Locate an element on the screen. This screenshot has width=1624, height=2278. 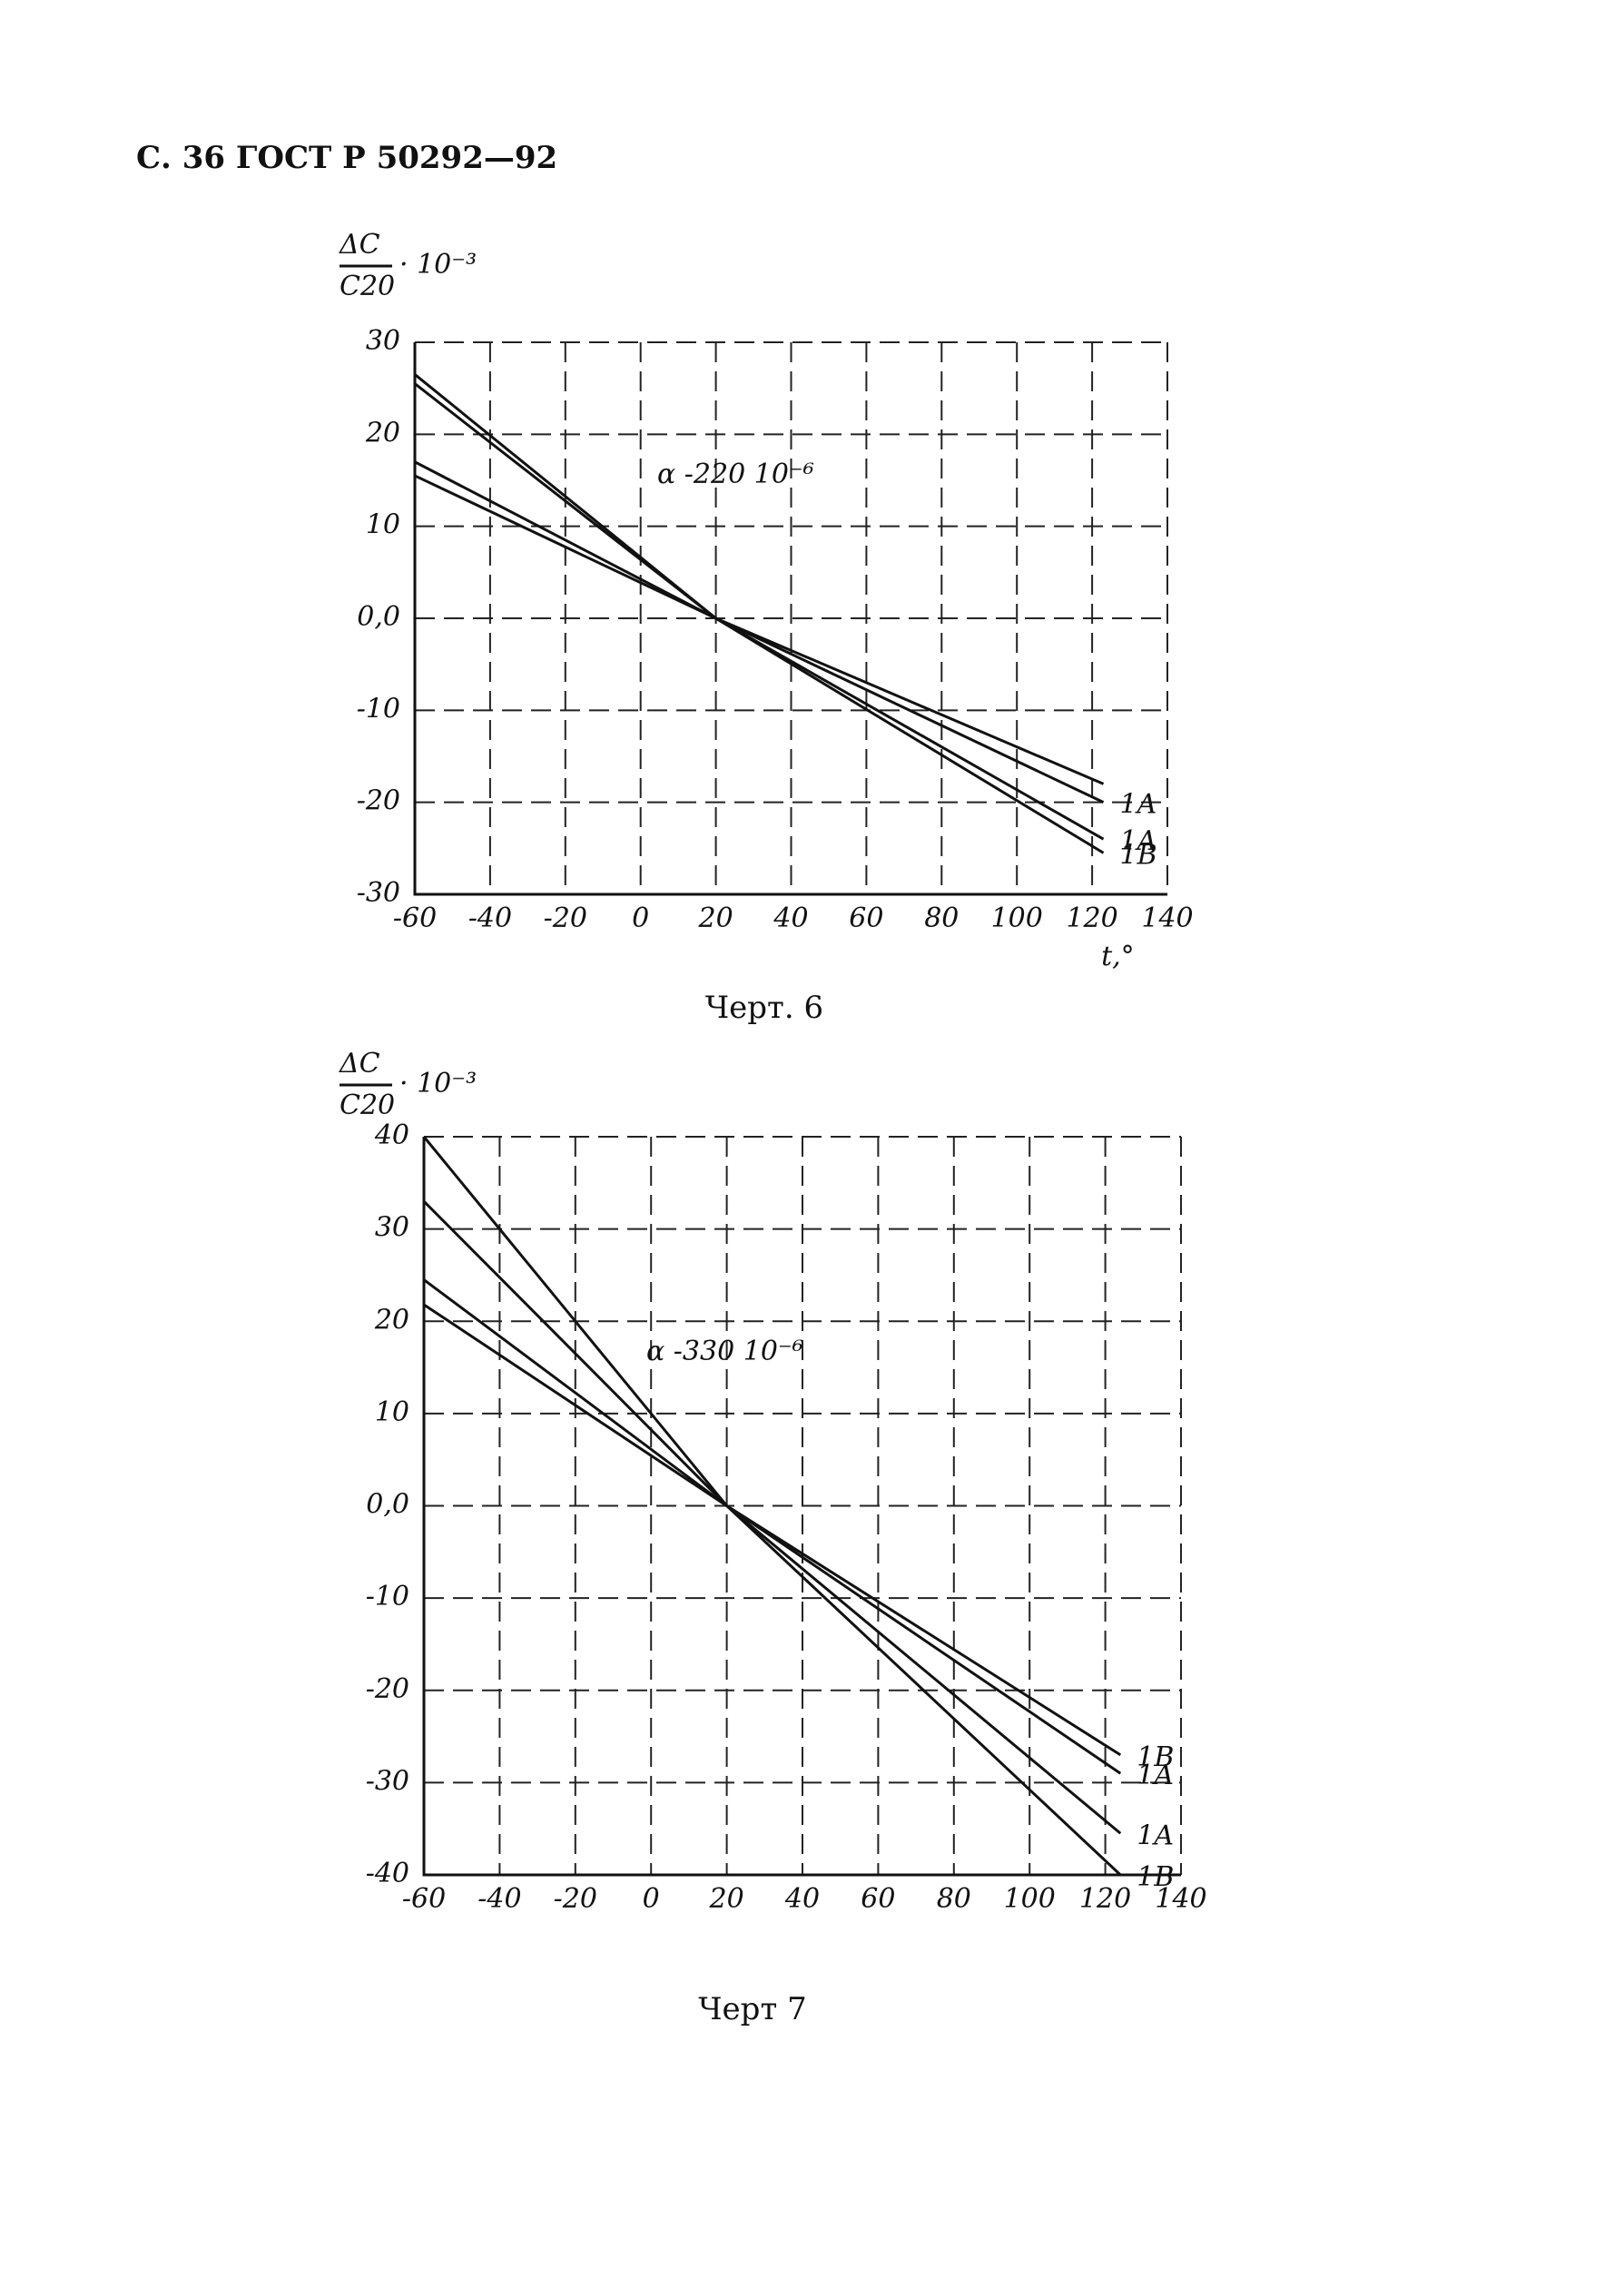
annotation: α -220 10⁻⁶ is located at coordinates (735, 475).